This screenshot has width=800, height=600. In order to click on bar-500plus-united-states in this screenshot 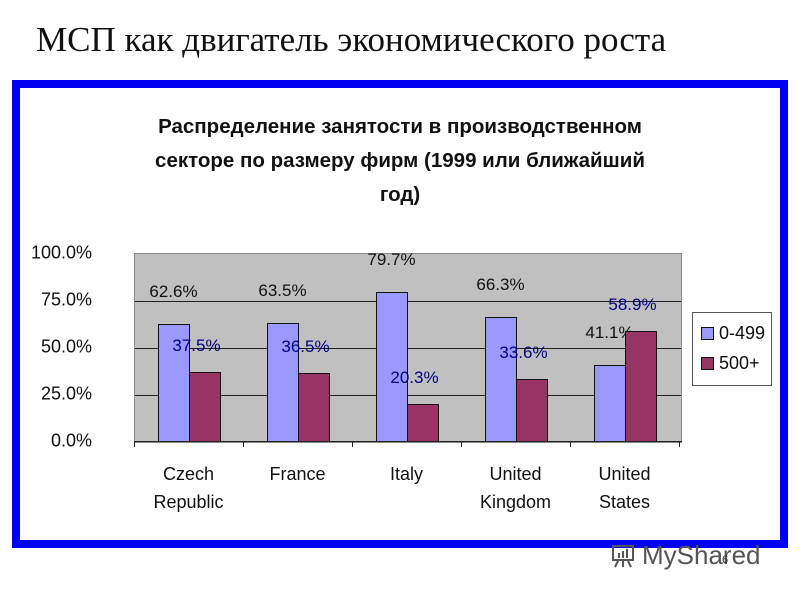, I will do `click(641, 386)`.